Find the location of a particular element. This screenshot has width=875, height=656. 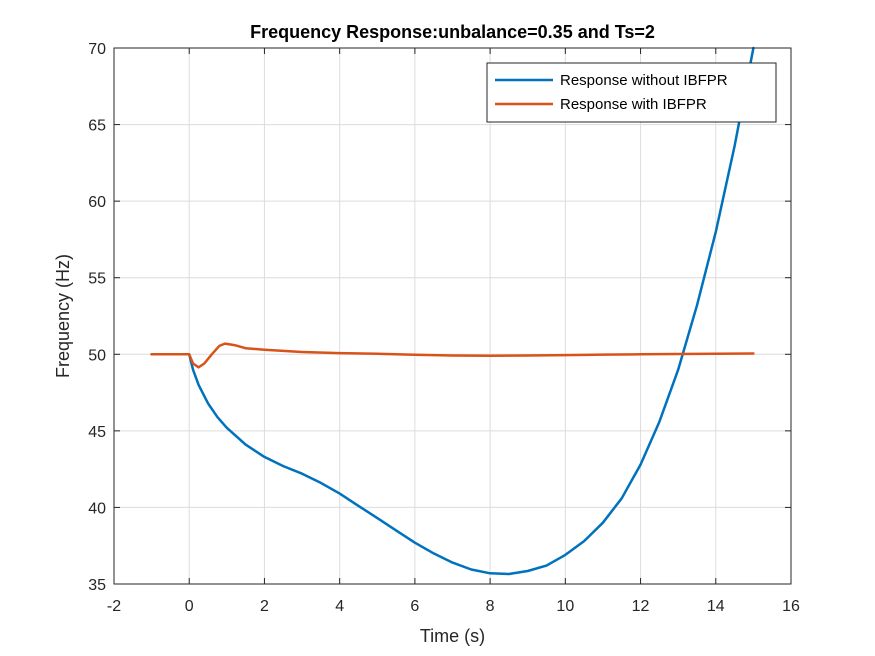

x-tick-label: 16 is located at coordinates (791, 606).